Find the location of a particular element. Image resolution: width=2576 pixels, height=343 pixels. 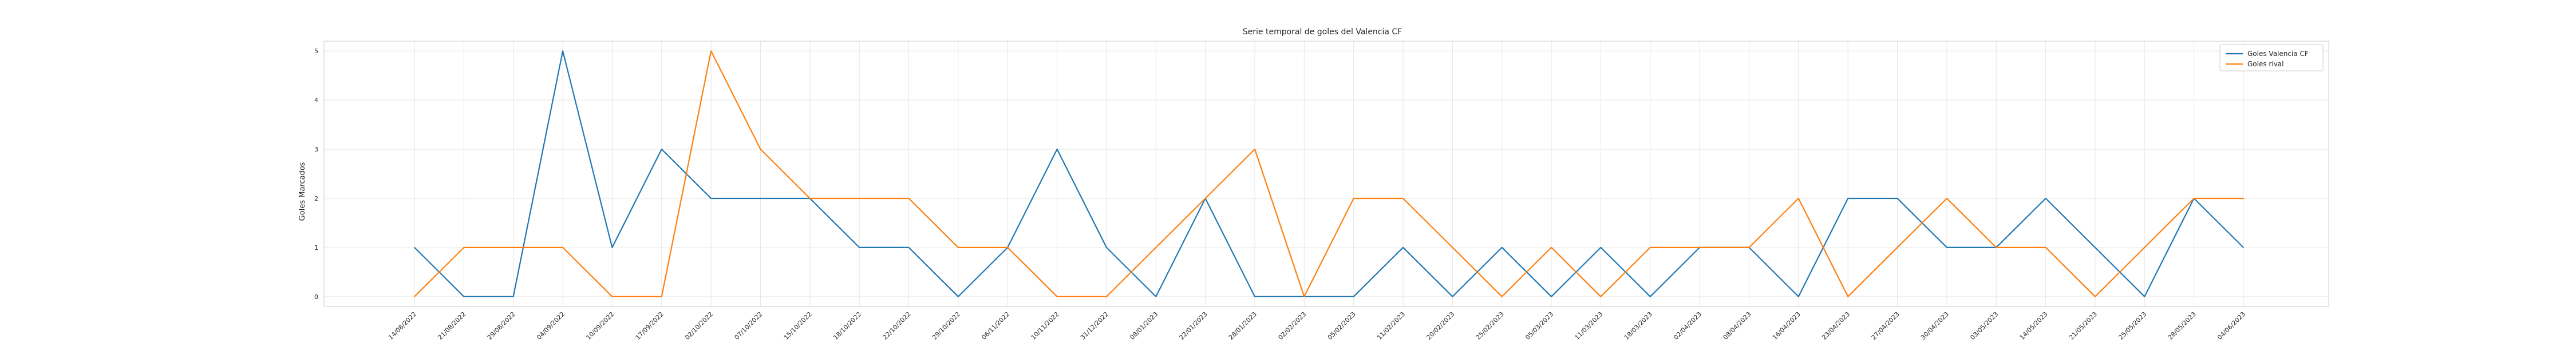

y-tick-label: 0 is located at coordinates (316, 297).